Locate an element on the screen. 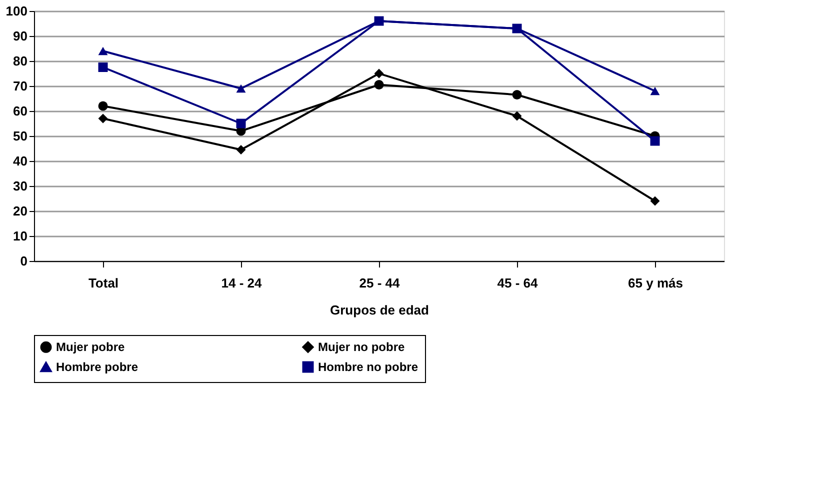 Image resolution: width=835 pixels, height=491 pixels. legend-label: Mujer pobre is located at coordinates (90, 347).